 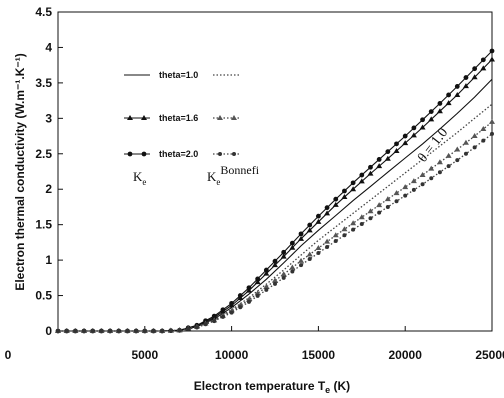 What do you see at coordinates (48, 189) in the screenshot?
I see `y-tick-label: 2` at bounding box center [48, 189].